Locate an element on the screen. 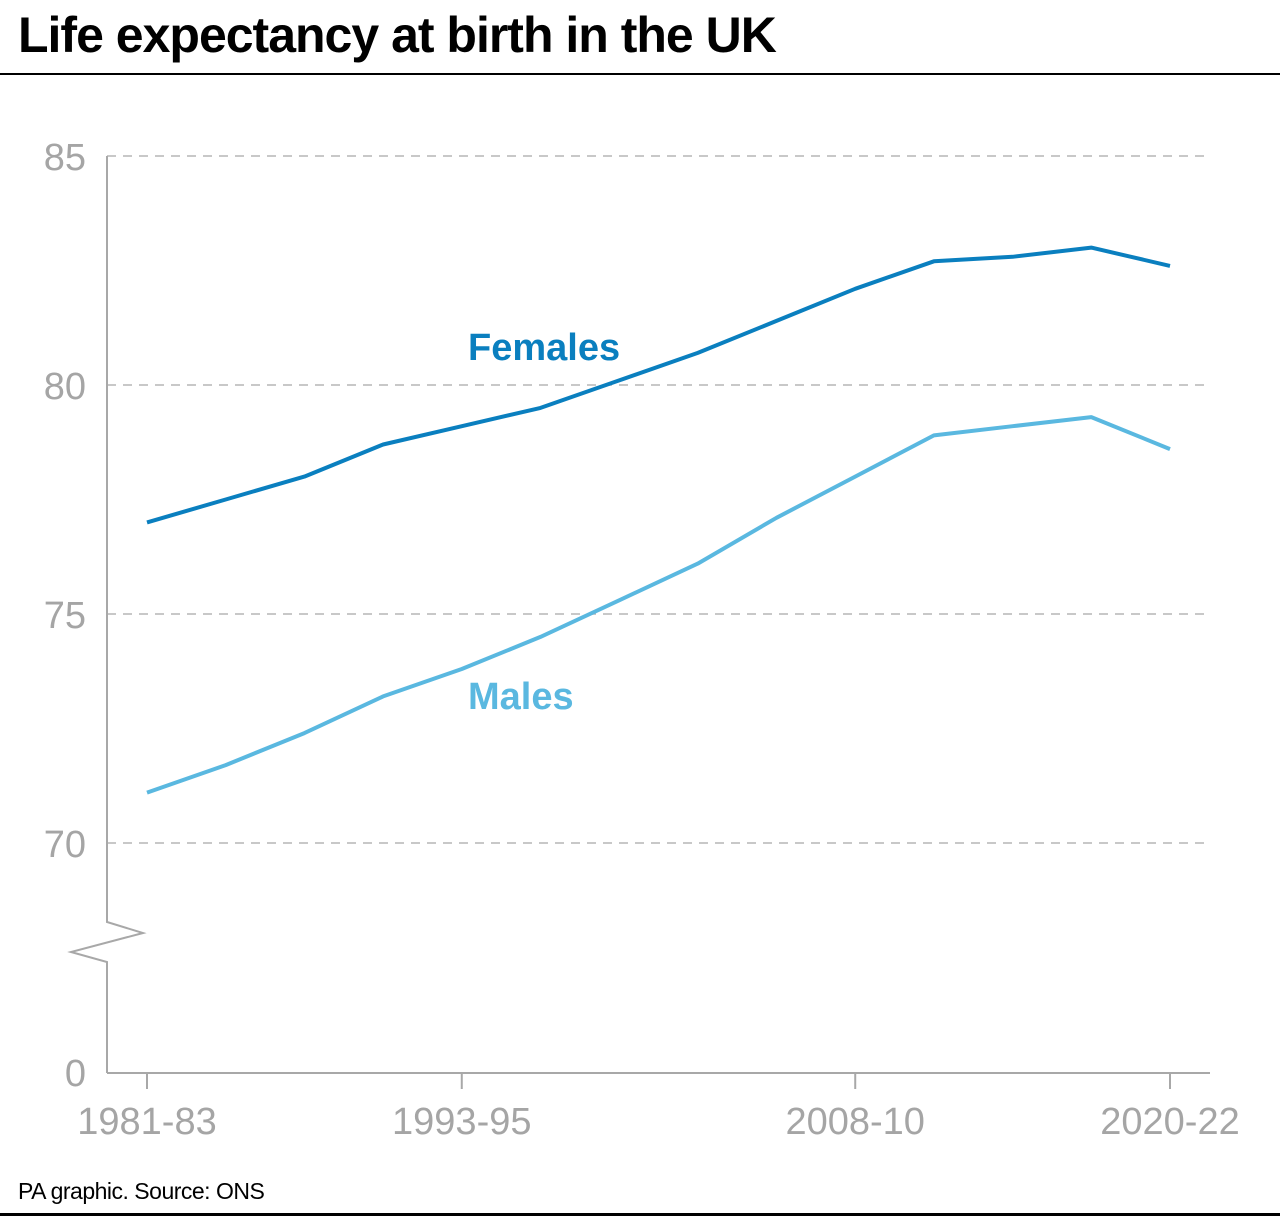  y-tick-label: 80 is located at coordinates (65, 387).